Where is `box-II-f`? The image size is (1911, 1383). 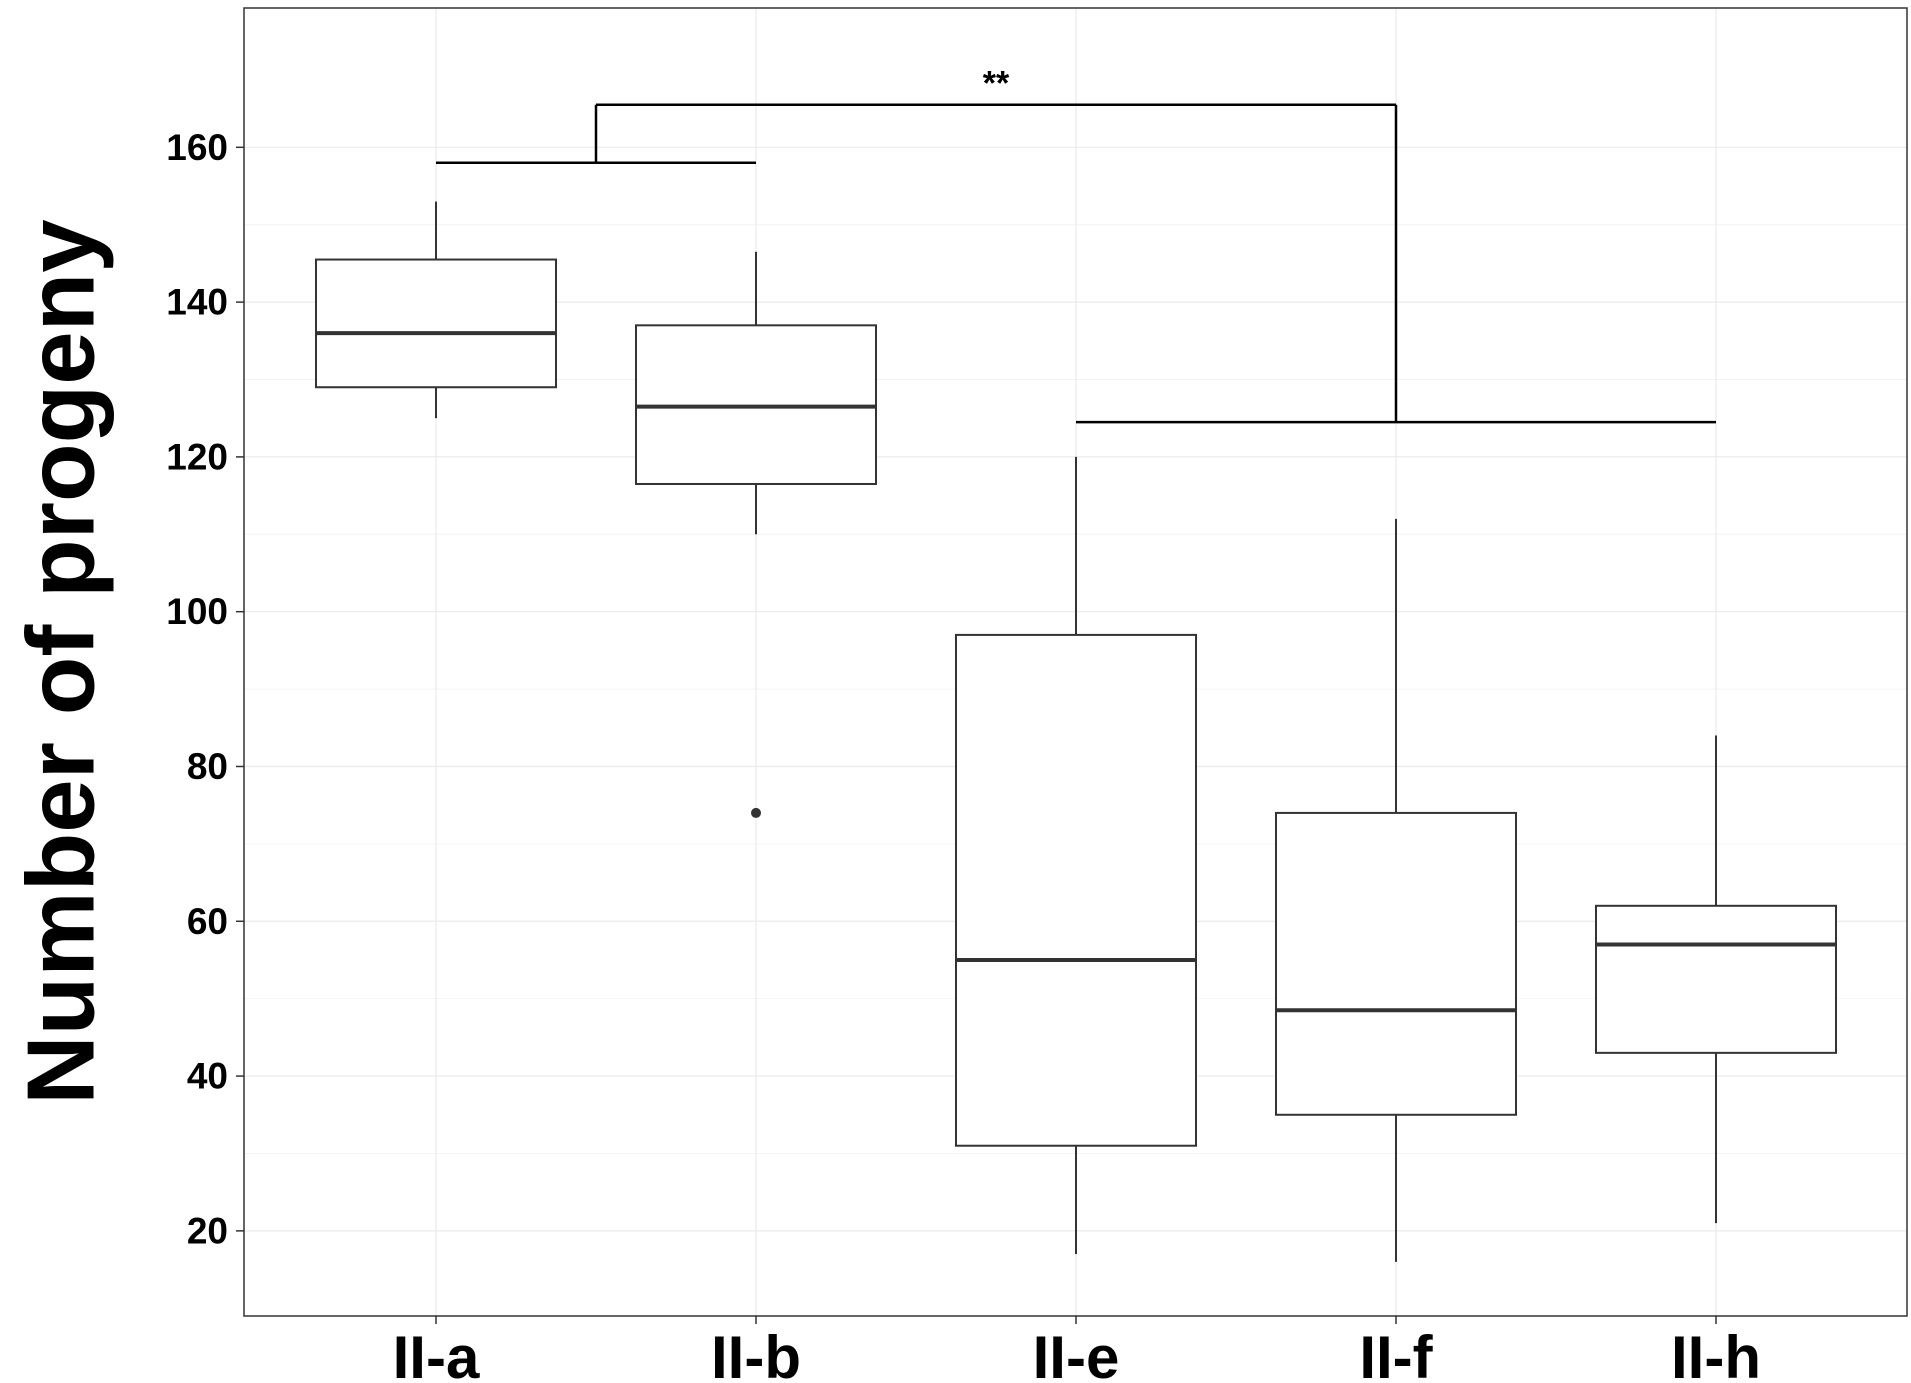
box-II-f is located at coordinates (1396, 890).